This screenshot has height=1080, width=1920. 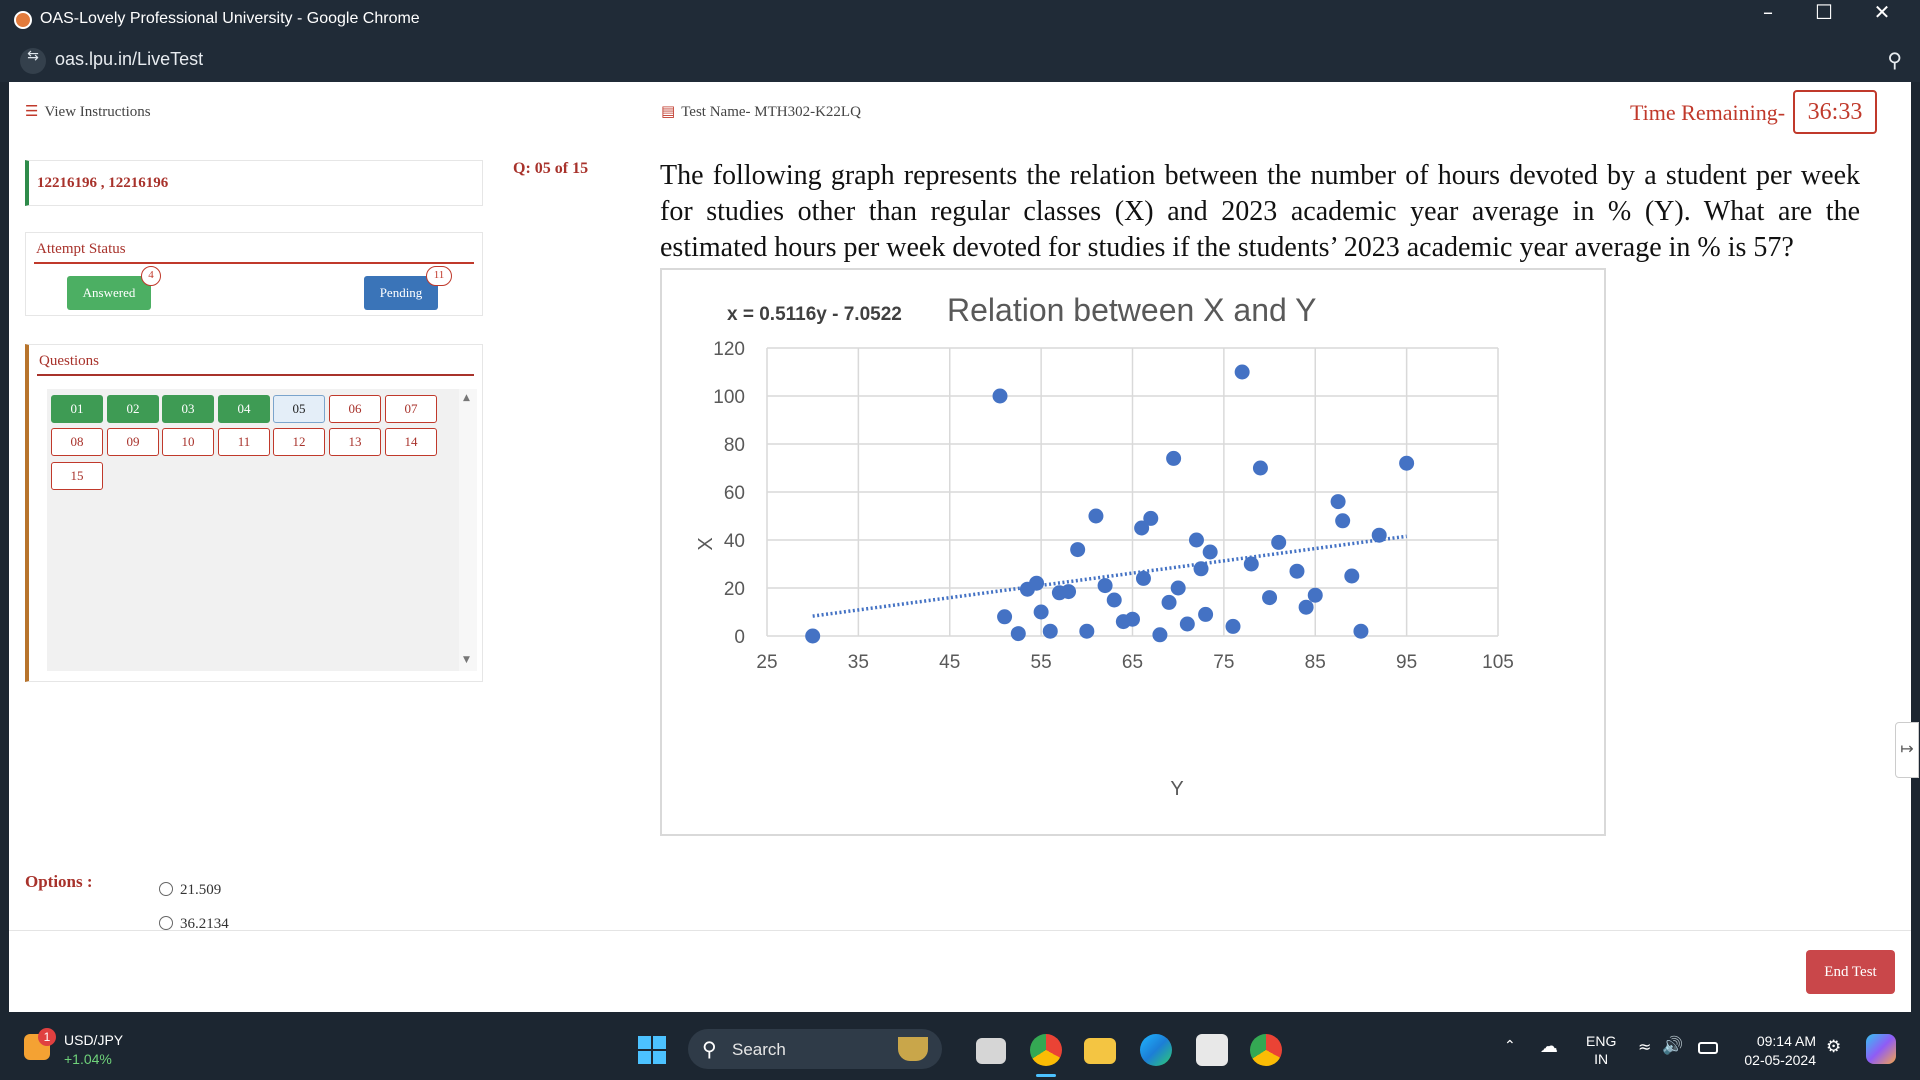 I want to click on question-button-14: 14, so click(x=411, y=442).